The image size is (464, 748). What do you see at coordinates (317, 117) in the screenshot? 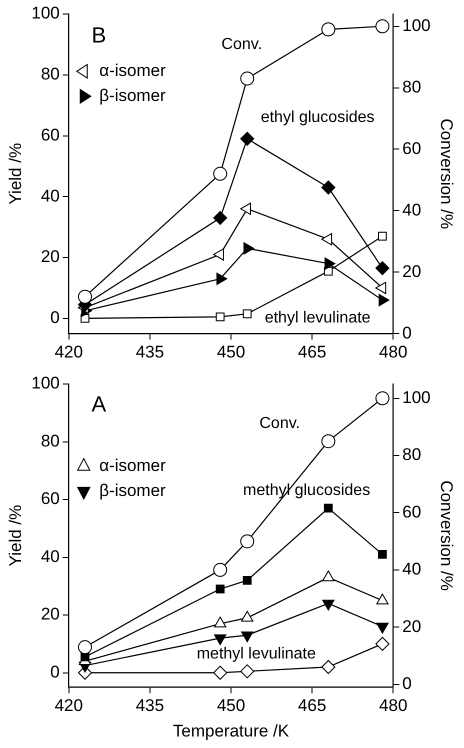
I see `annotation: ethyl glucosides` at bounding box center [317, 117].